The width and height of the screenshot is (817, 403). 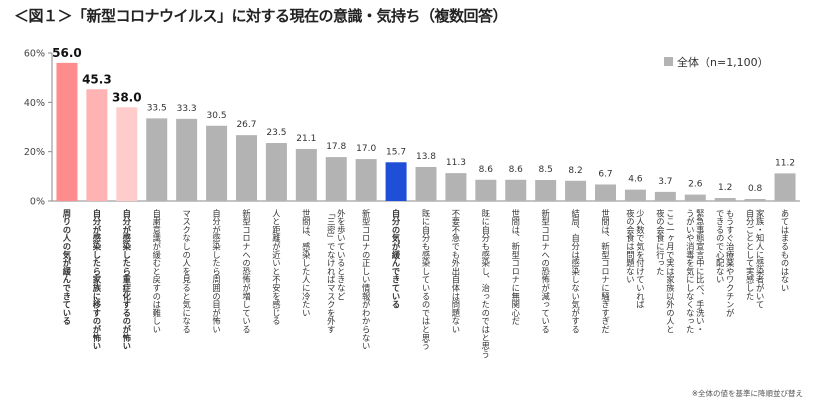 What do you see at coordinates (747, 393) in the screenshot?
I see `footnote: ※全体の値を基準に降順並び替え` at bounding box center [747, 393].